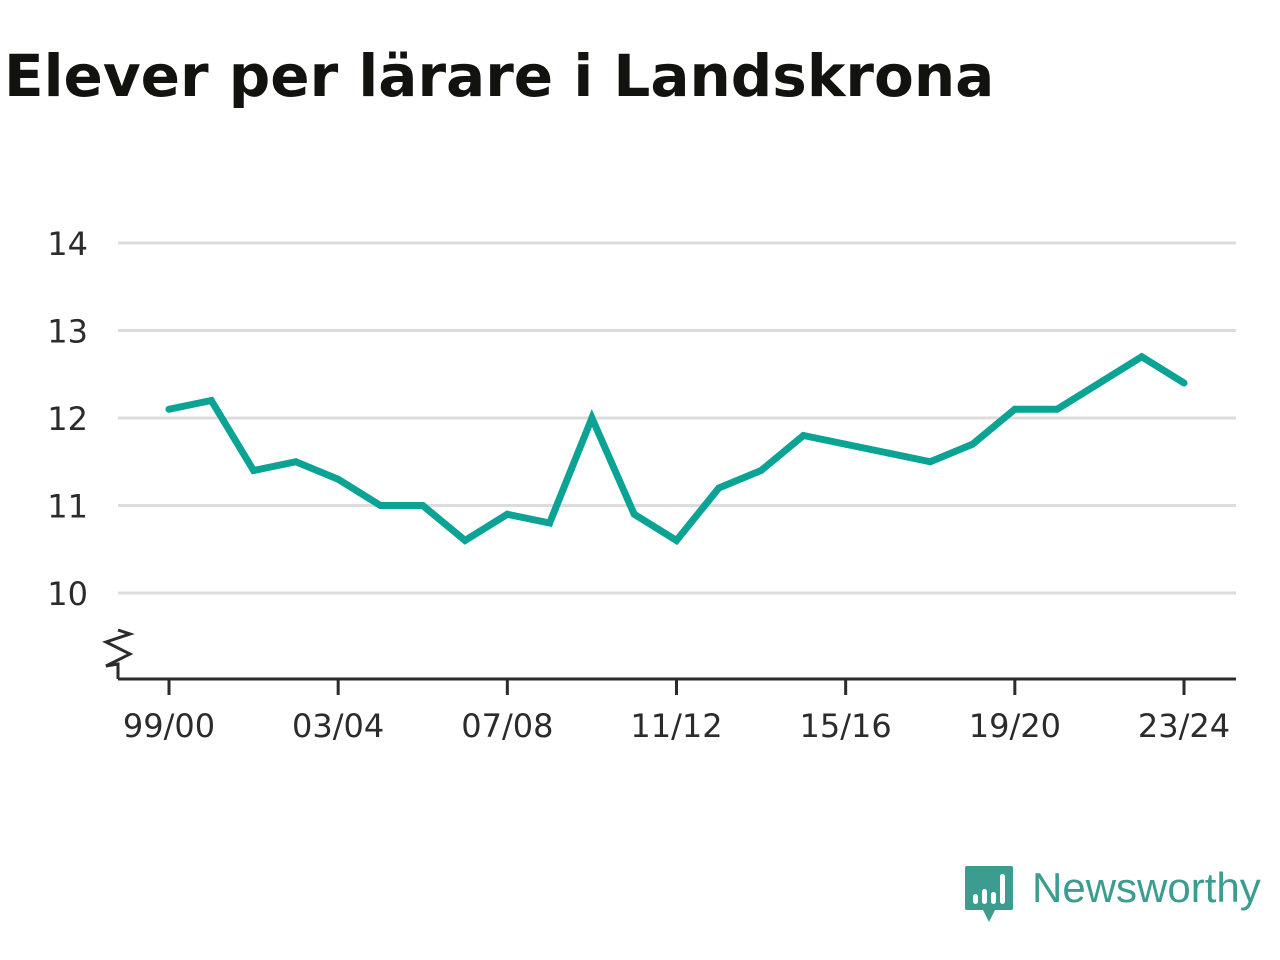 The image size is (1280, 960). Describe the element at coordinates (338, 726) in the screenshot. I see `x-tick-label-03-04: 03/04` at that location.